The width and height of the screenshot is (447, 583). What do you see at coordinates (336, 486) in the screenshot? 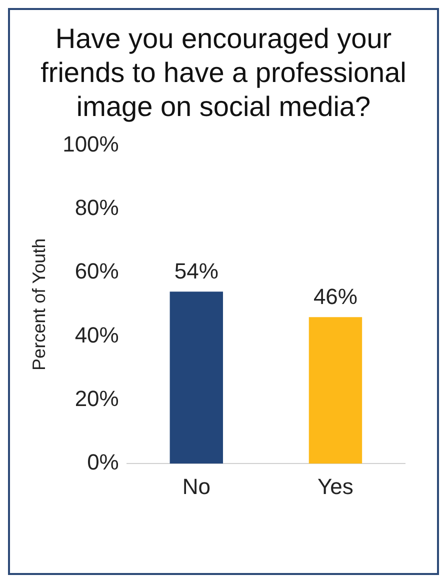
I see `x-tick-label: Yes` at bounding box center [336, 486].